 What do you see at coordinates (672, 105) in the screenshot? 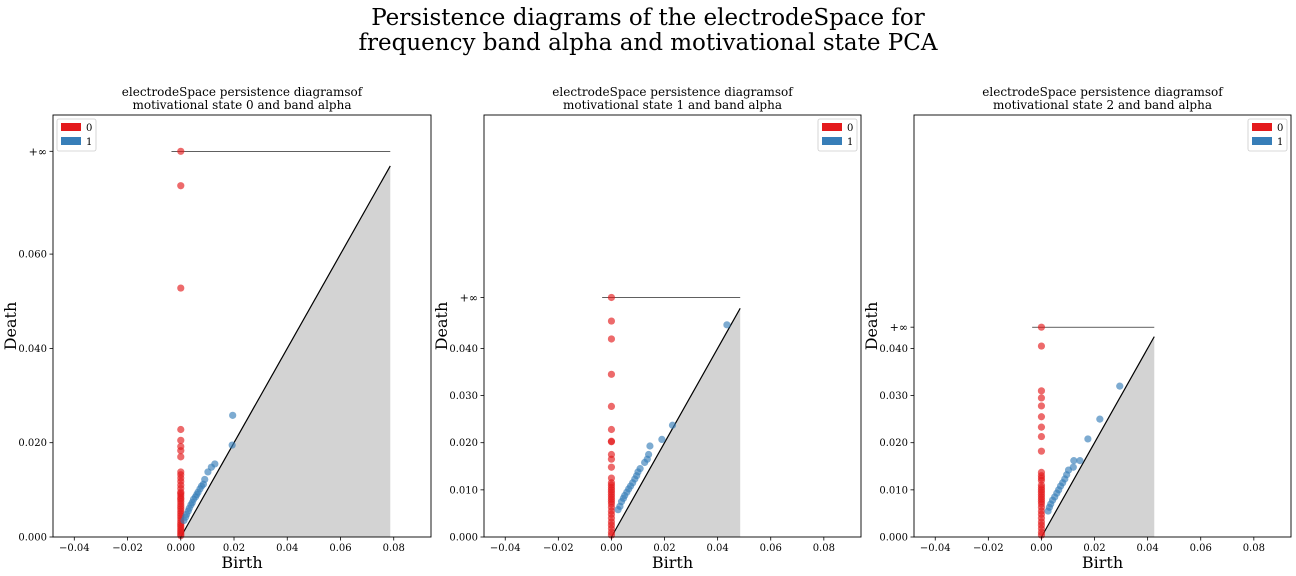
I see `panel-title-line2: motivational state 1 and band alpha` at bounding box center [672, 105].